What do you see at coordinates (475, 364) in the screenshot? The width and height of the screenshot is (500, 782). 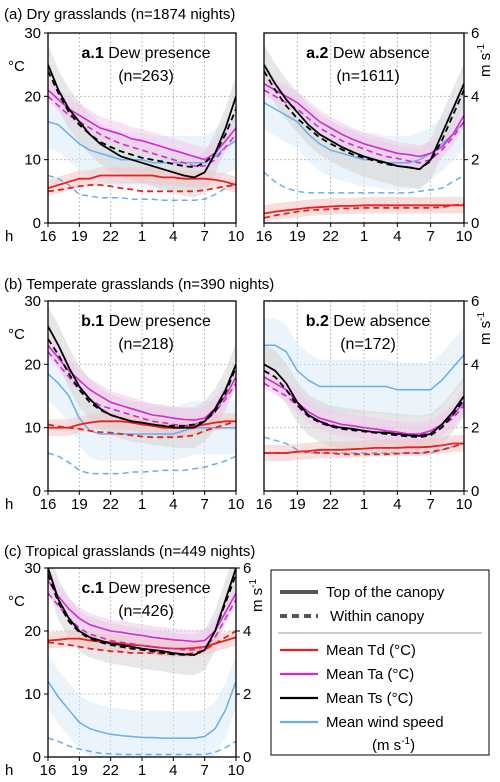 I see `y2-tick-label: 4` at bounding box center [475, 364].